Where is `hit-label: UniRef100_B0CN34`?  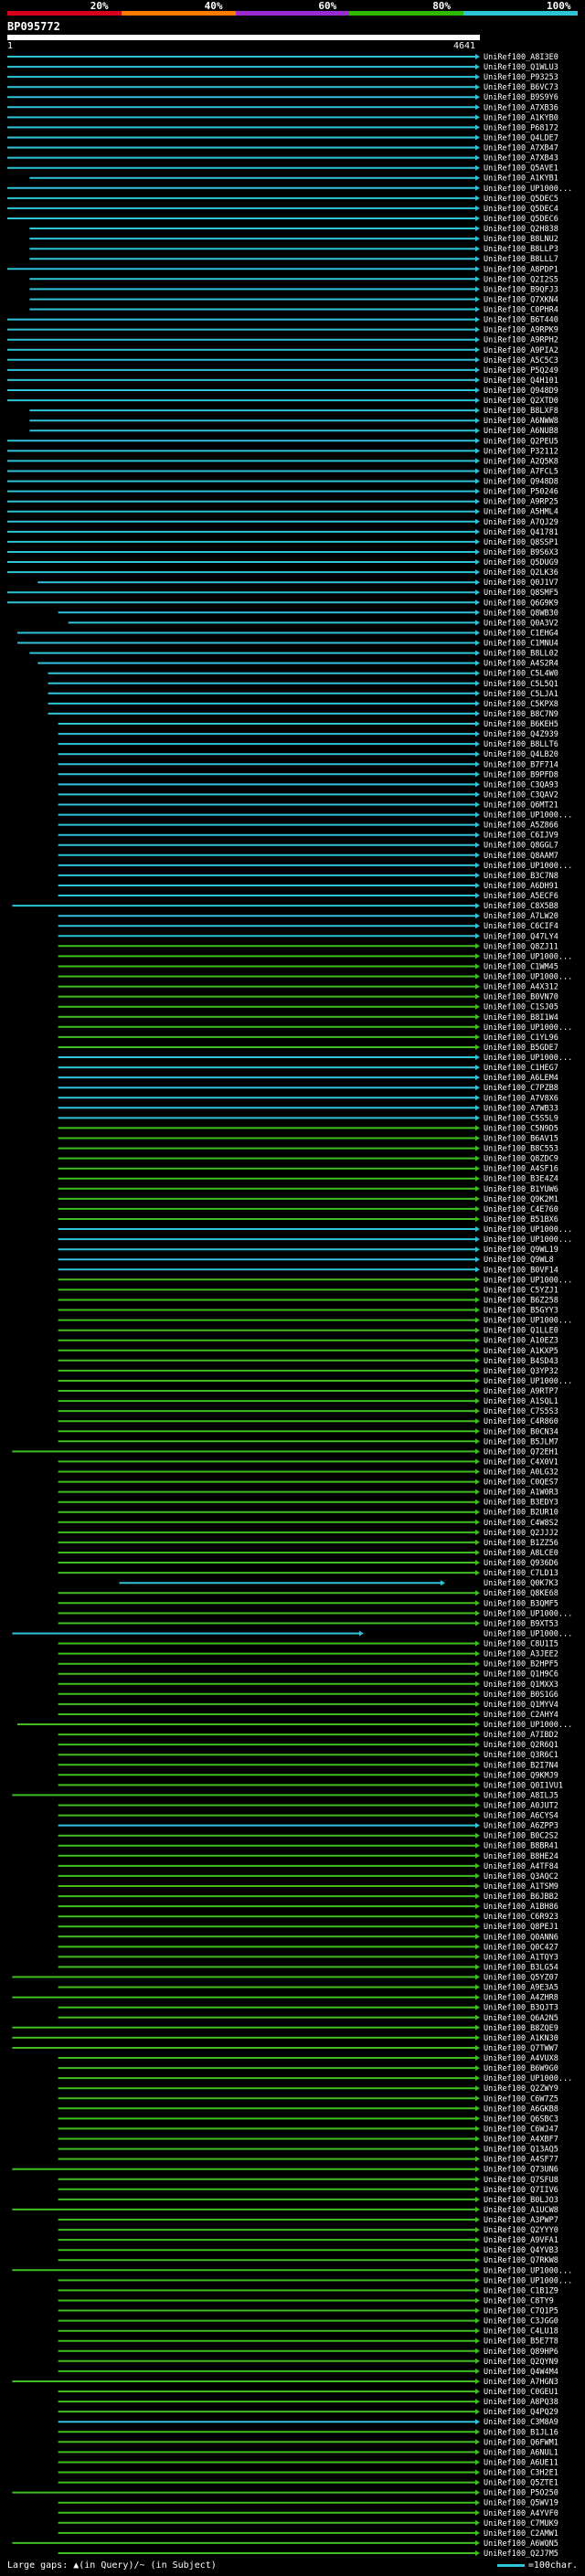
hit-label: UniRef100_B0CN34 is located at coordinates (521, 1431).